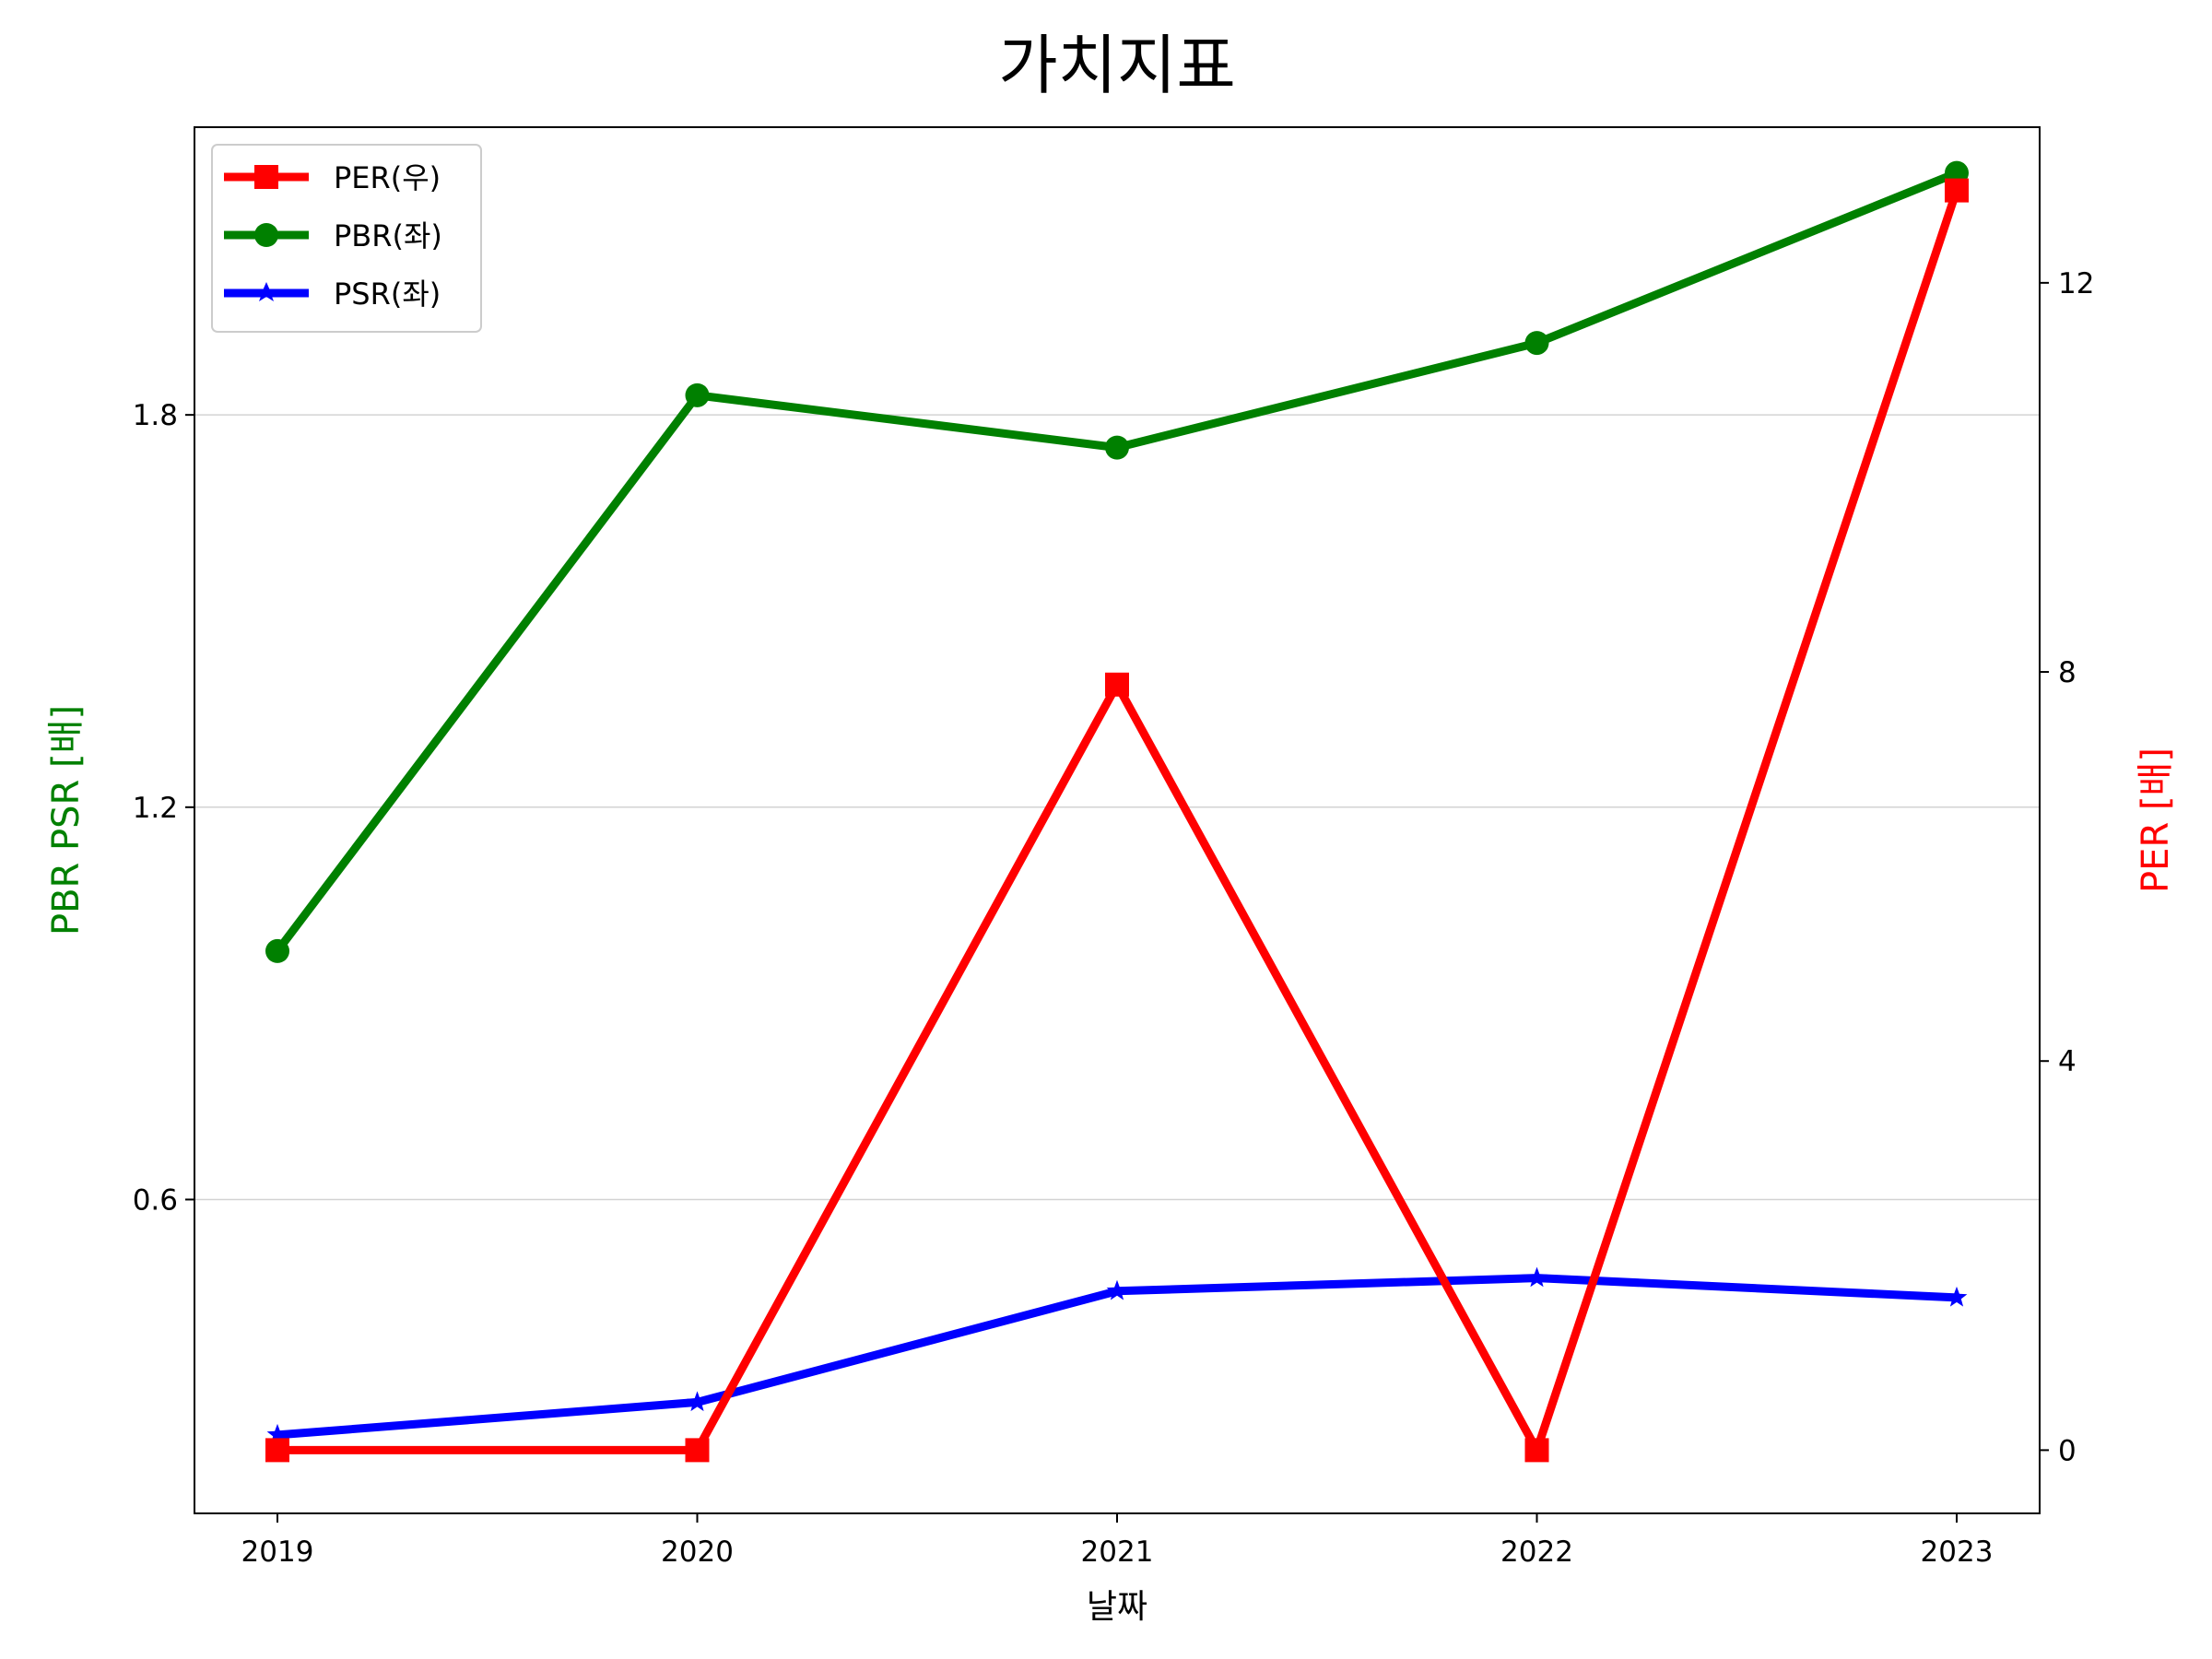  I want to click on right-y-tick-label: 8, so click(2067, 672).